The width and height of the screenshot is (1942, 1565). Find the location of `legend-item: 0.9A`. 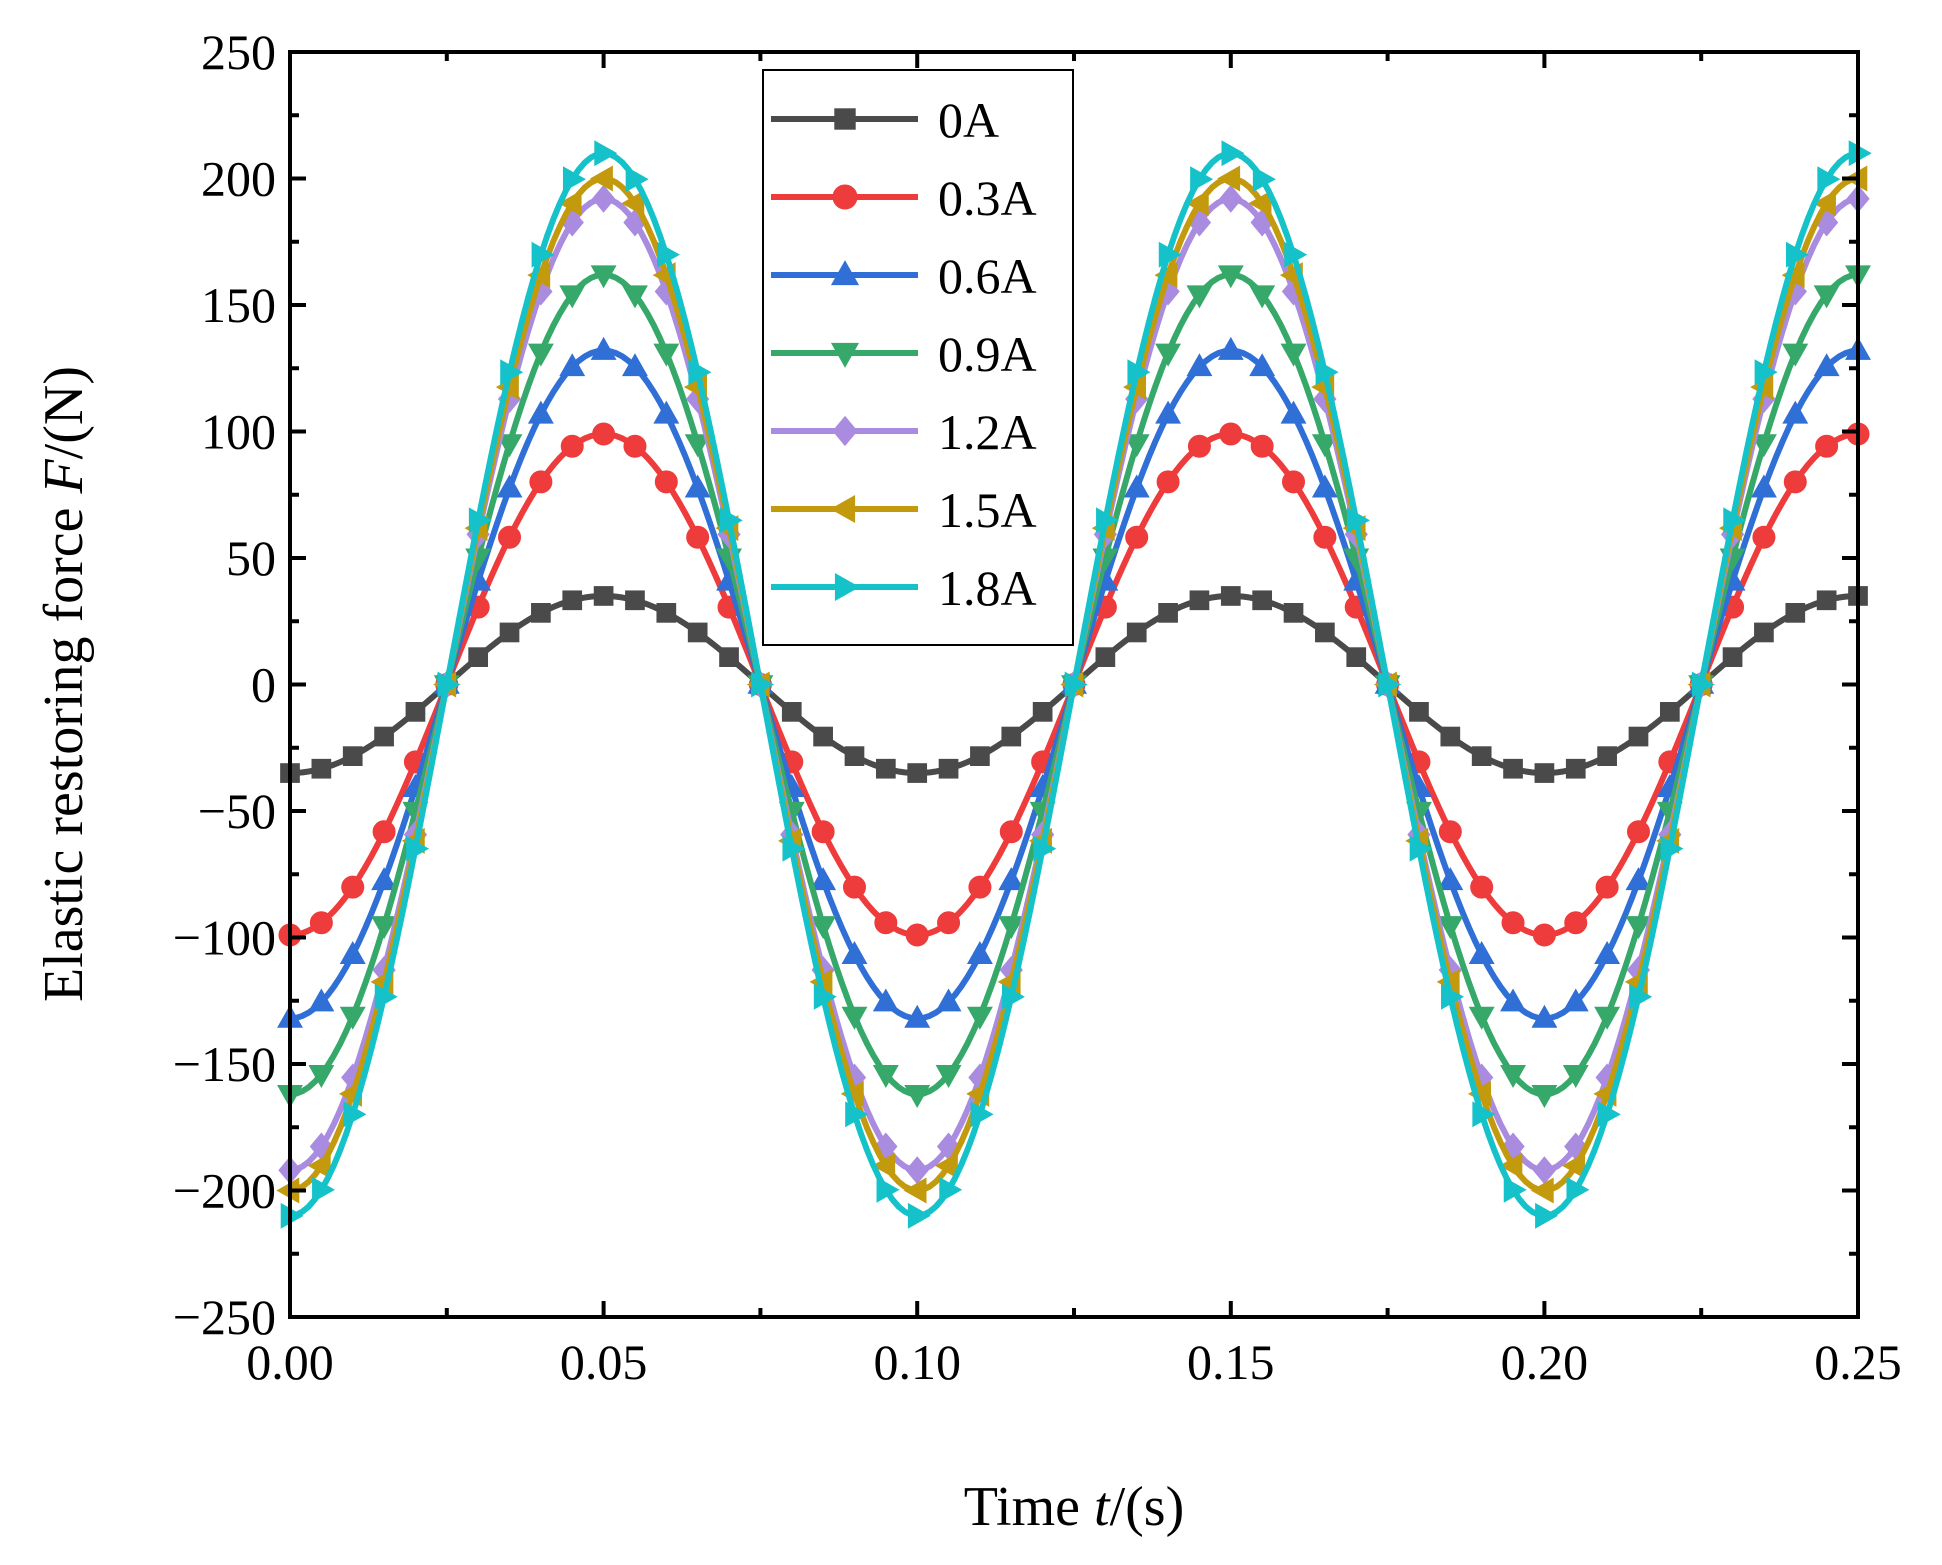

legend-item: 0.9A is located at coordinates (904, 354).